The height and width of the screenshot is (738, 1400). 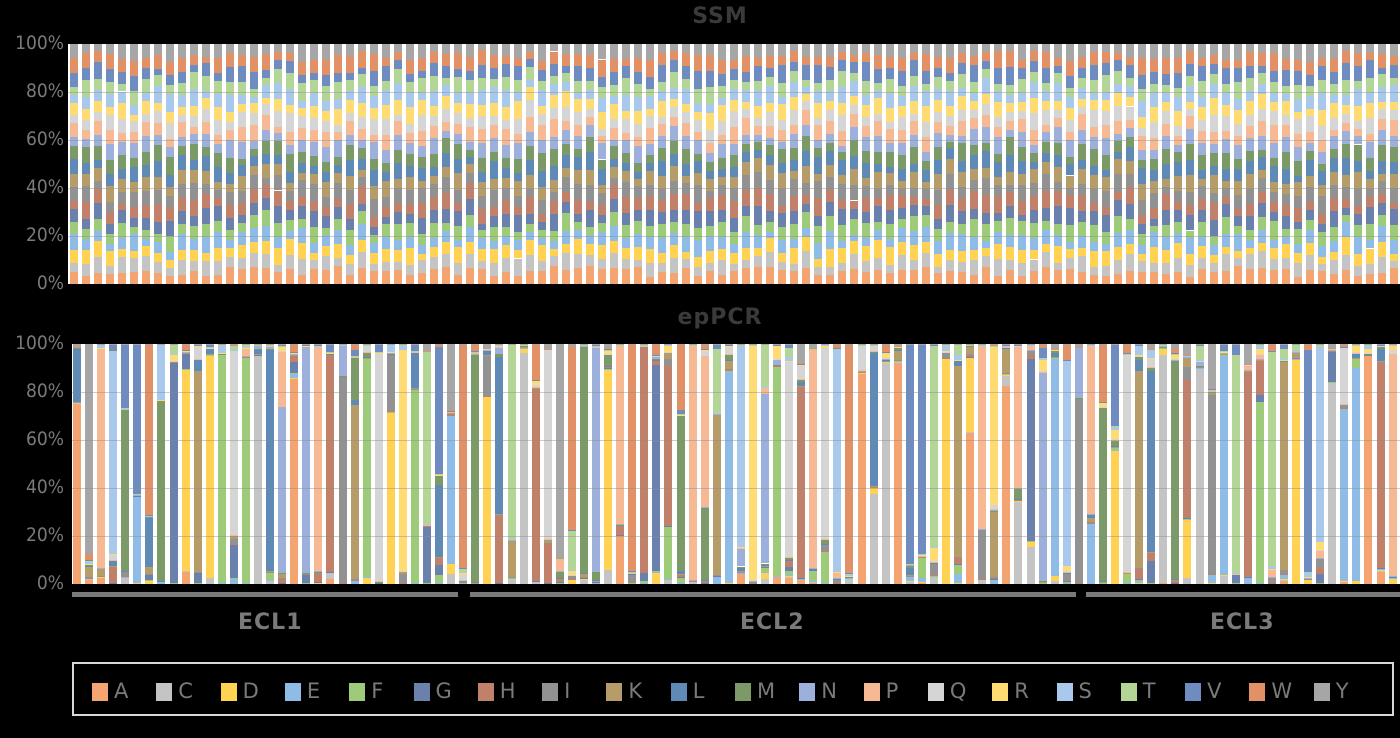 I want to click on legend-swatch, so click(x=743, y=692).